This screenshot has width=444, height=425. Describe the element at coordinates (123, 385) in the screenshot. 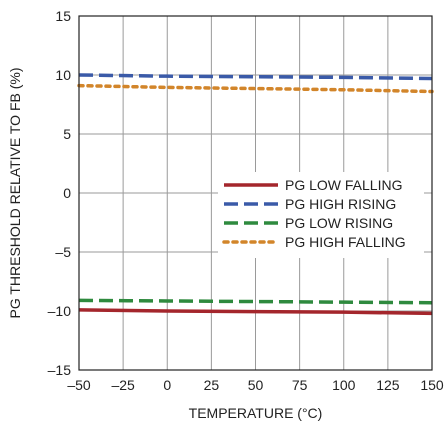

I see `x-tick-label: –25` at that location.